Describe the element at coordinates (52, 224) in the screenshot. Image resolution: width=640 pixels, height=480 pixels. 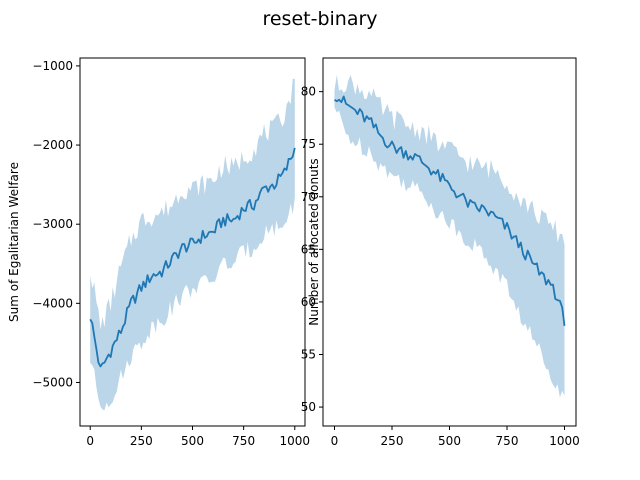
I see `y-tick-label: −3000` at that location.